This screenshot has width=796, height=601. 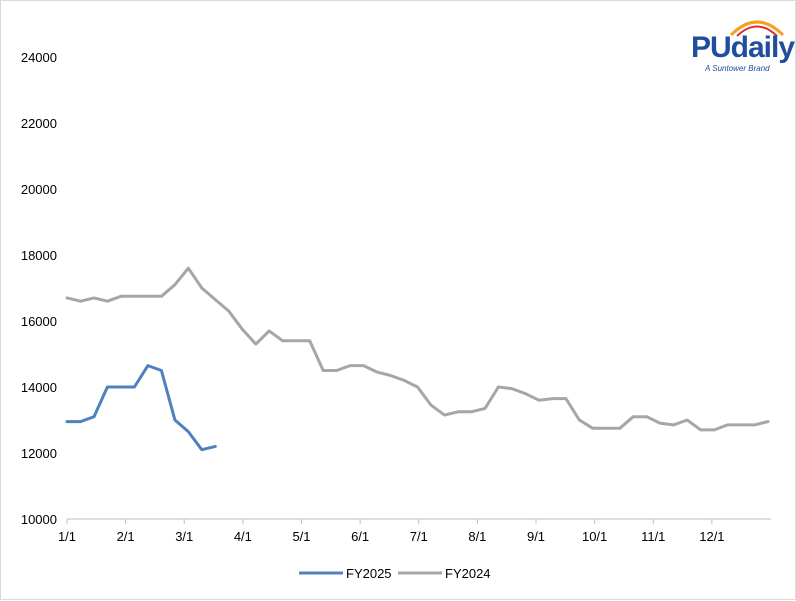 What do you see at coordinates (39, 387) in the screenshot?
I see `y-tick-label: 14000` at bounding box center [39, 387].